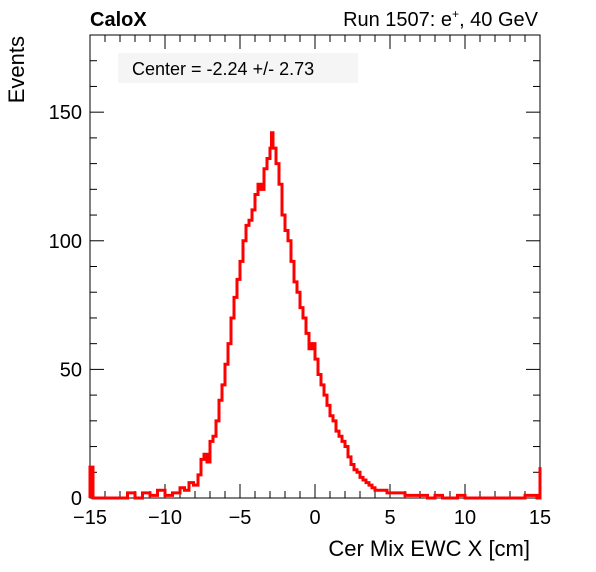 The image size is (596, 572). I want to click on run-label: Run 1507: e+, 40 GeV, so click(441, 19).